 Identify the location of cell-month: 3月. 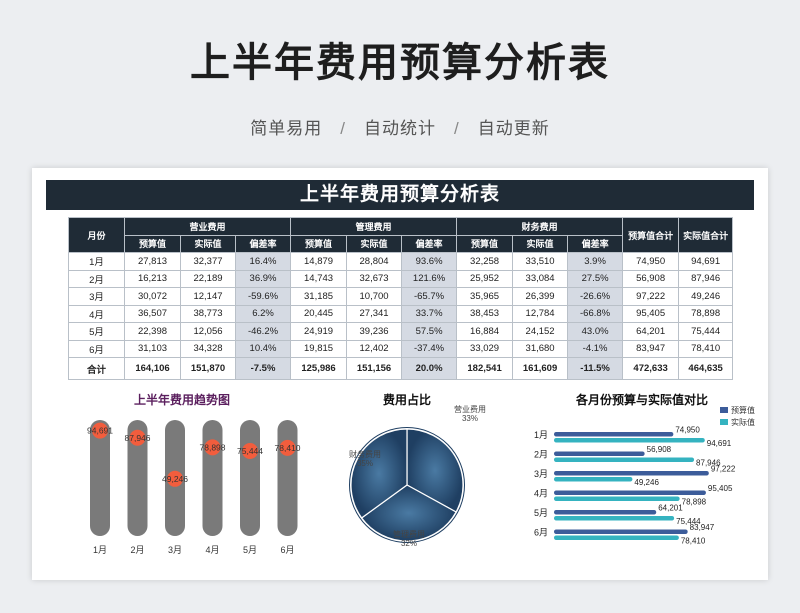
(96, 296).